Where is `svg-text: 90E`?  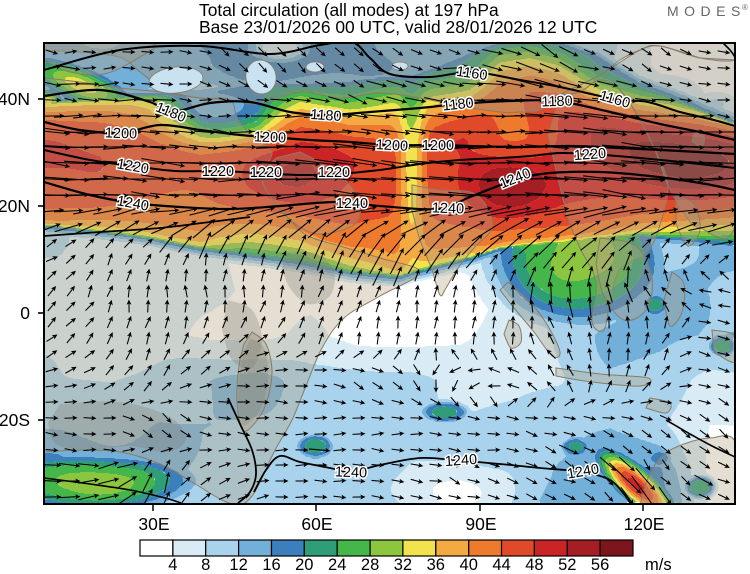
svg-text: 90E is located at coordinates (480, 524).